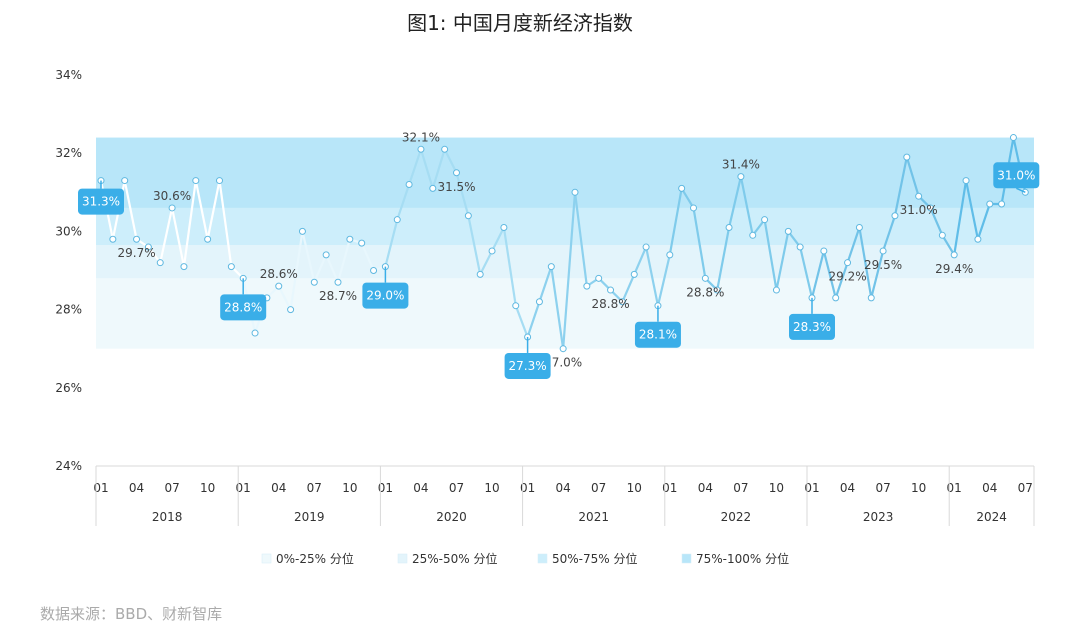  What do you see at coordinates (736, 517) in the screenshot?
I see `x-year-label: 2022` at bounding box center [736, 517].